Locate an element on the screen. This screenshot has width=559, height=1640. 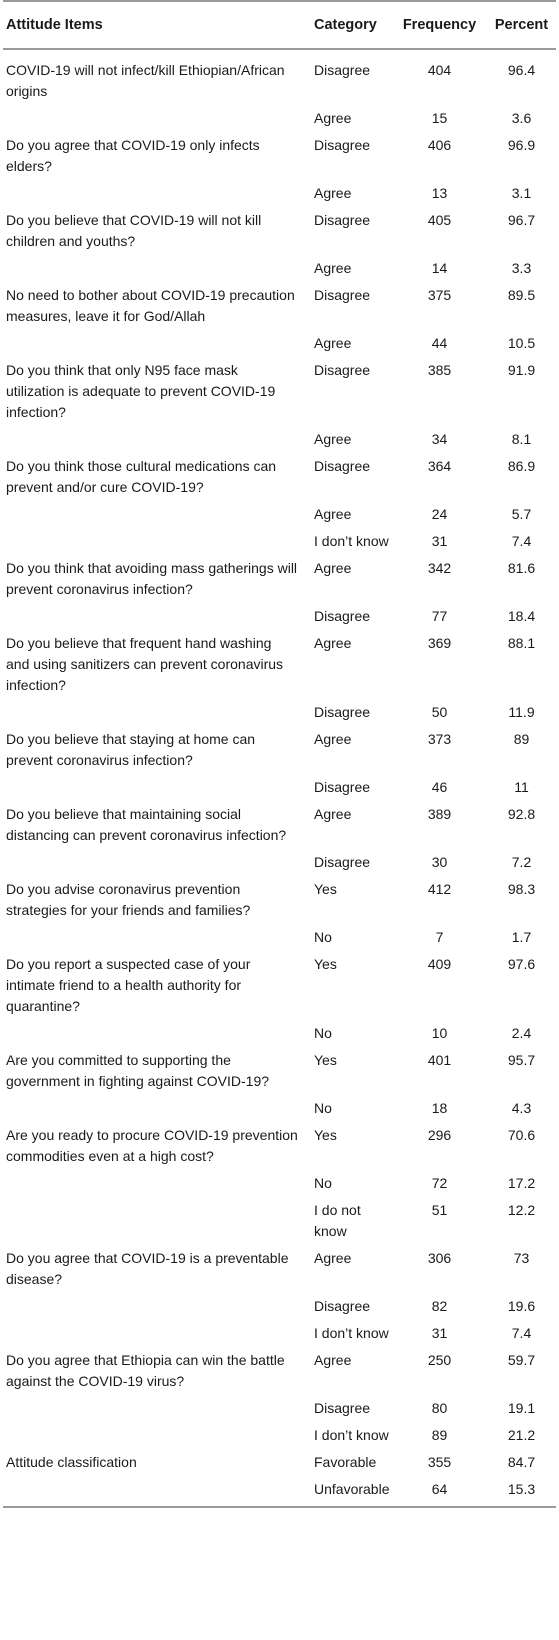
table-row: Disagree 46 11 is located at coordinates (279, 788).